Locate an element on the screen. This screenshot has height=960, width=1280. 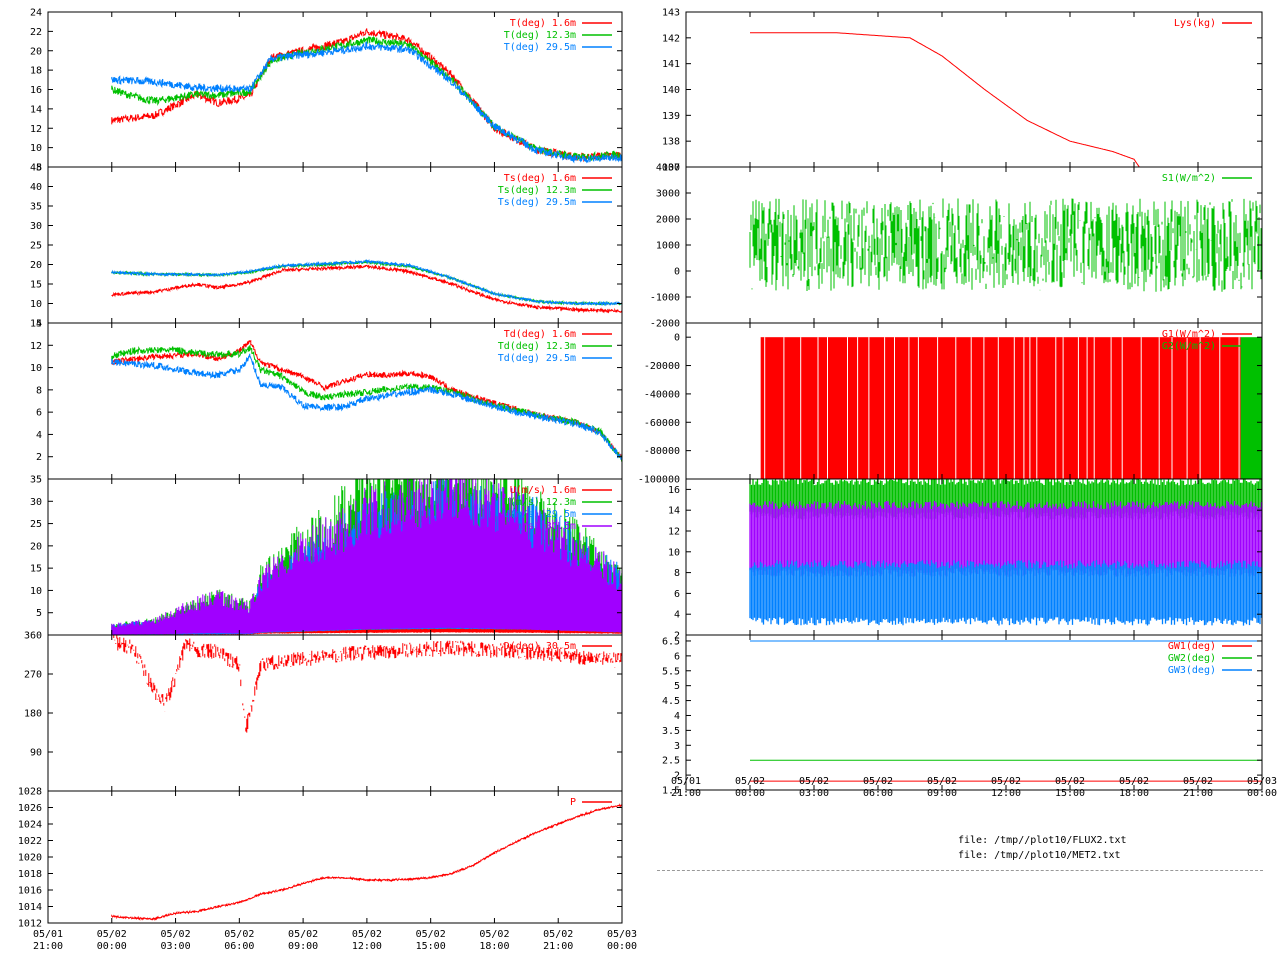
legend-label: T(deg) 29.5m is located at coordinates (540, 47).